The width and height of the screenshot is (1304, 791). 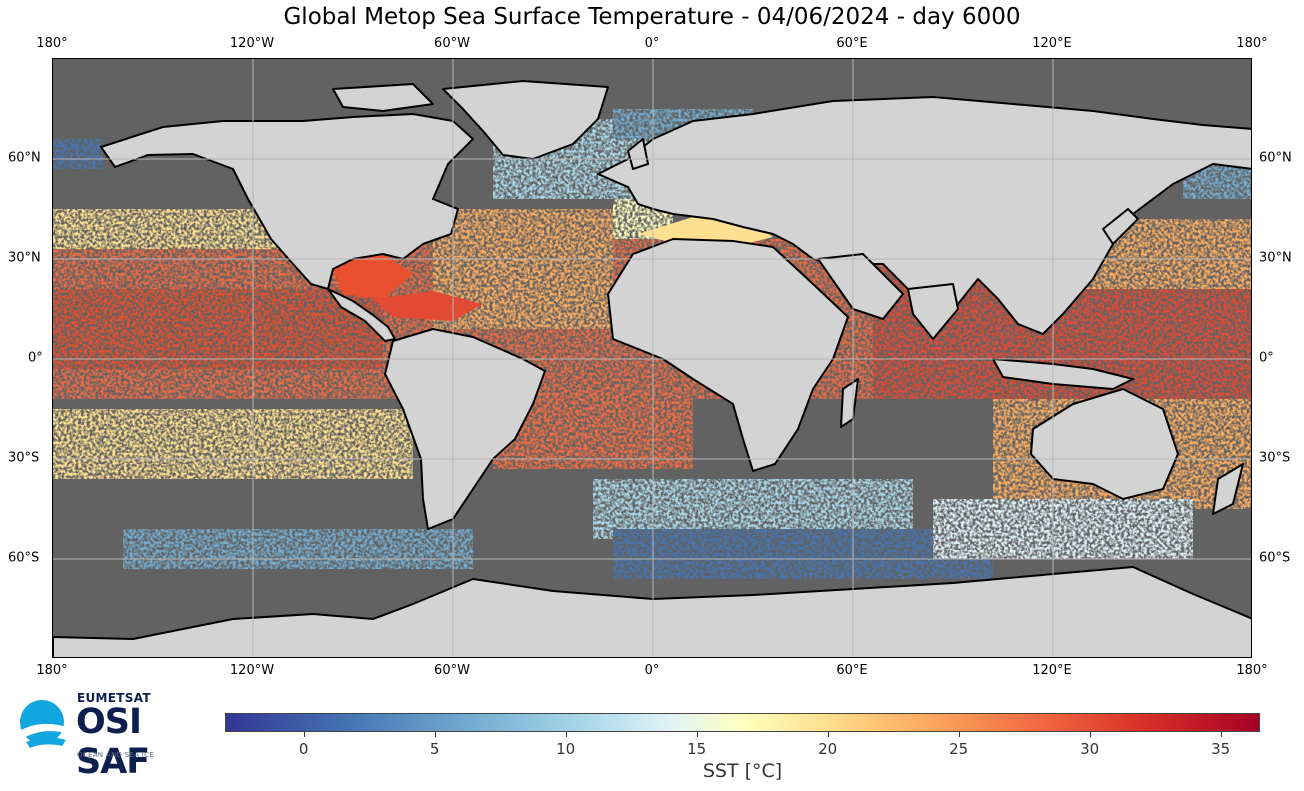 What do you see at coordinates (303, 749) in the screenshot?
I see `colorbar-tick-label: 0` at bounding box center [303, 749].